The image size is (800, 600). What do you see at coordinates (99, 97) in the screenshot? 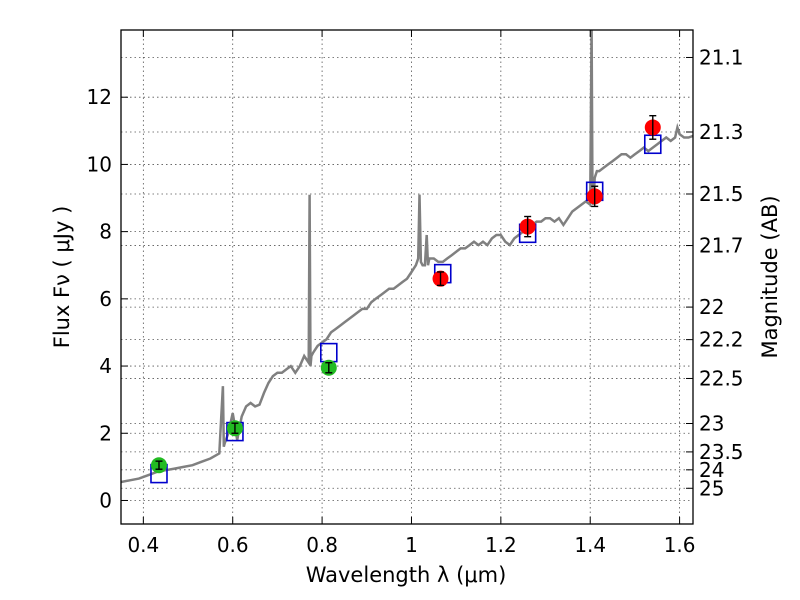
I see `y-tick-label: 12` at bounding box center [99, 97].